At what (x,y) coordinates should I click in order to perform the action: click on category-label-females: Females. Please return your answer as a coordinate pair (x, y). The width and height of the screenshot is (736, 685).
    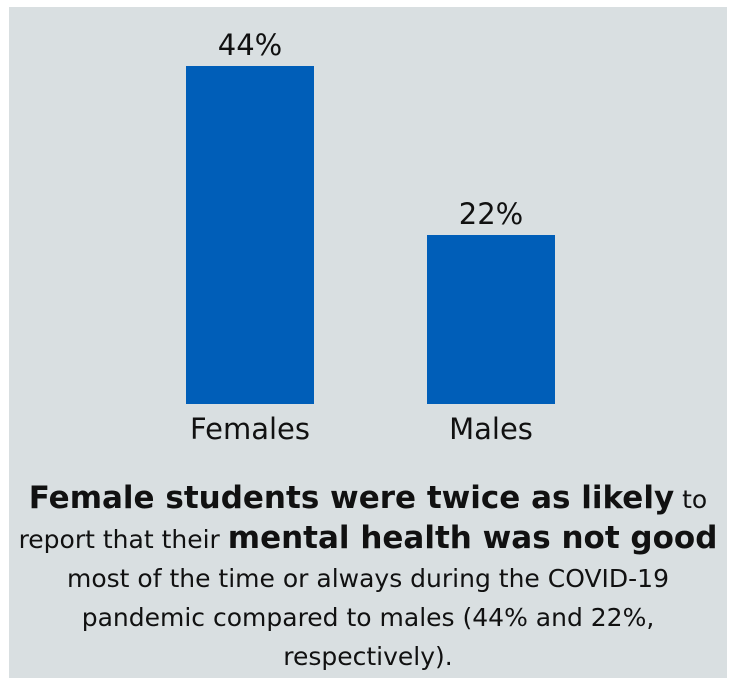
    Looking at the image, I should click on (250, 429).